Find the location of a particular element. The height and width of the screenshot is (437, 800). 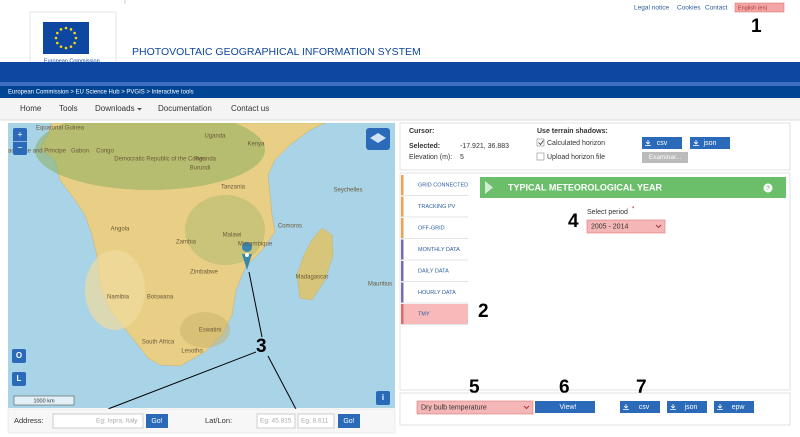

lon-input is located at coordinates (316, 421).